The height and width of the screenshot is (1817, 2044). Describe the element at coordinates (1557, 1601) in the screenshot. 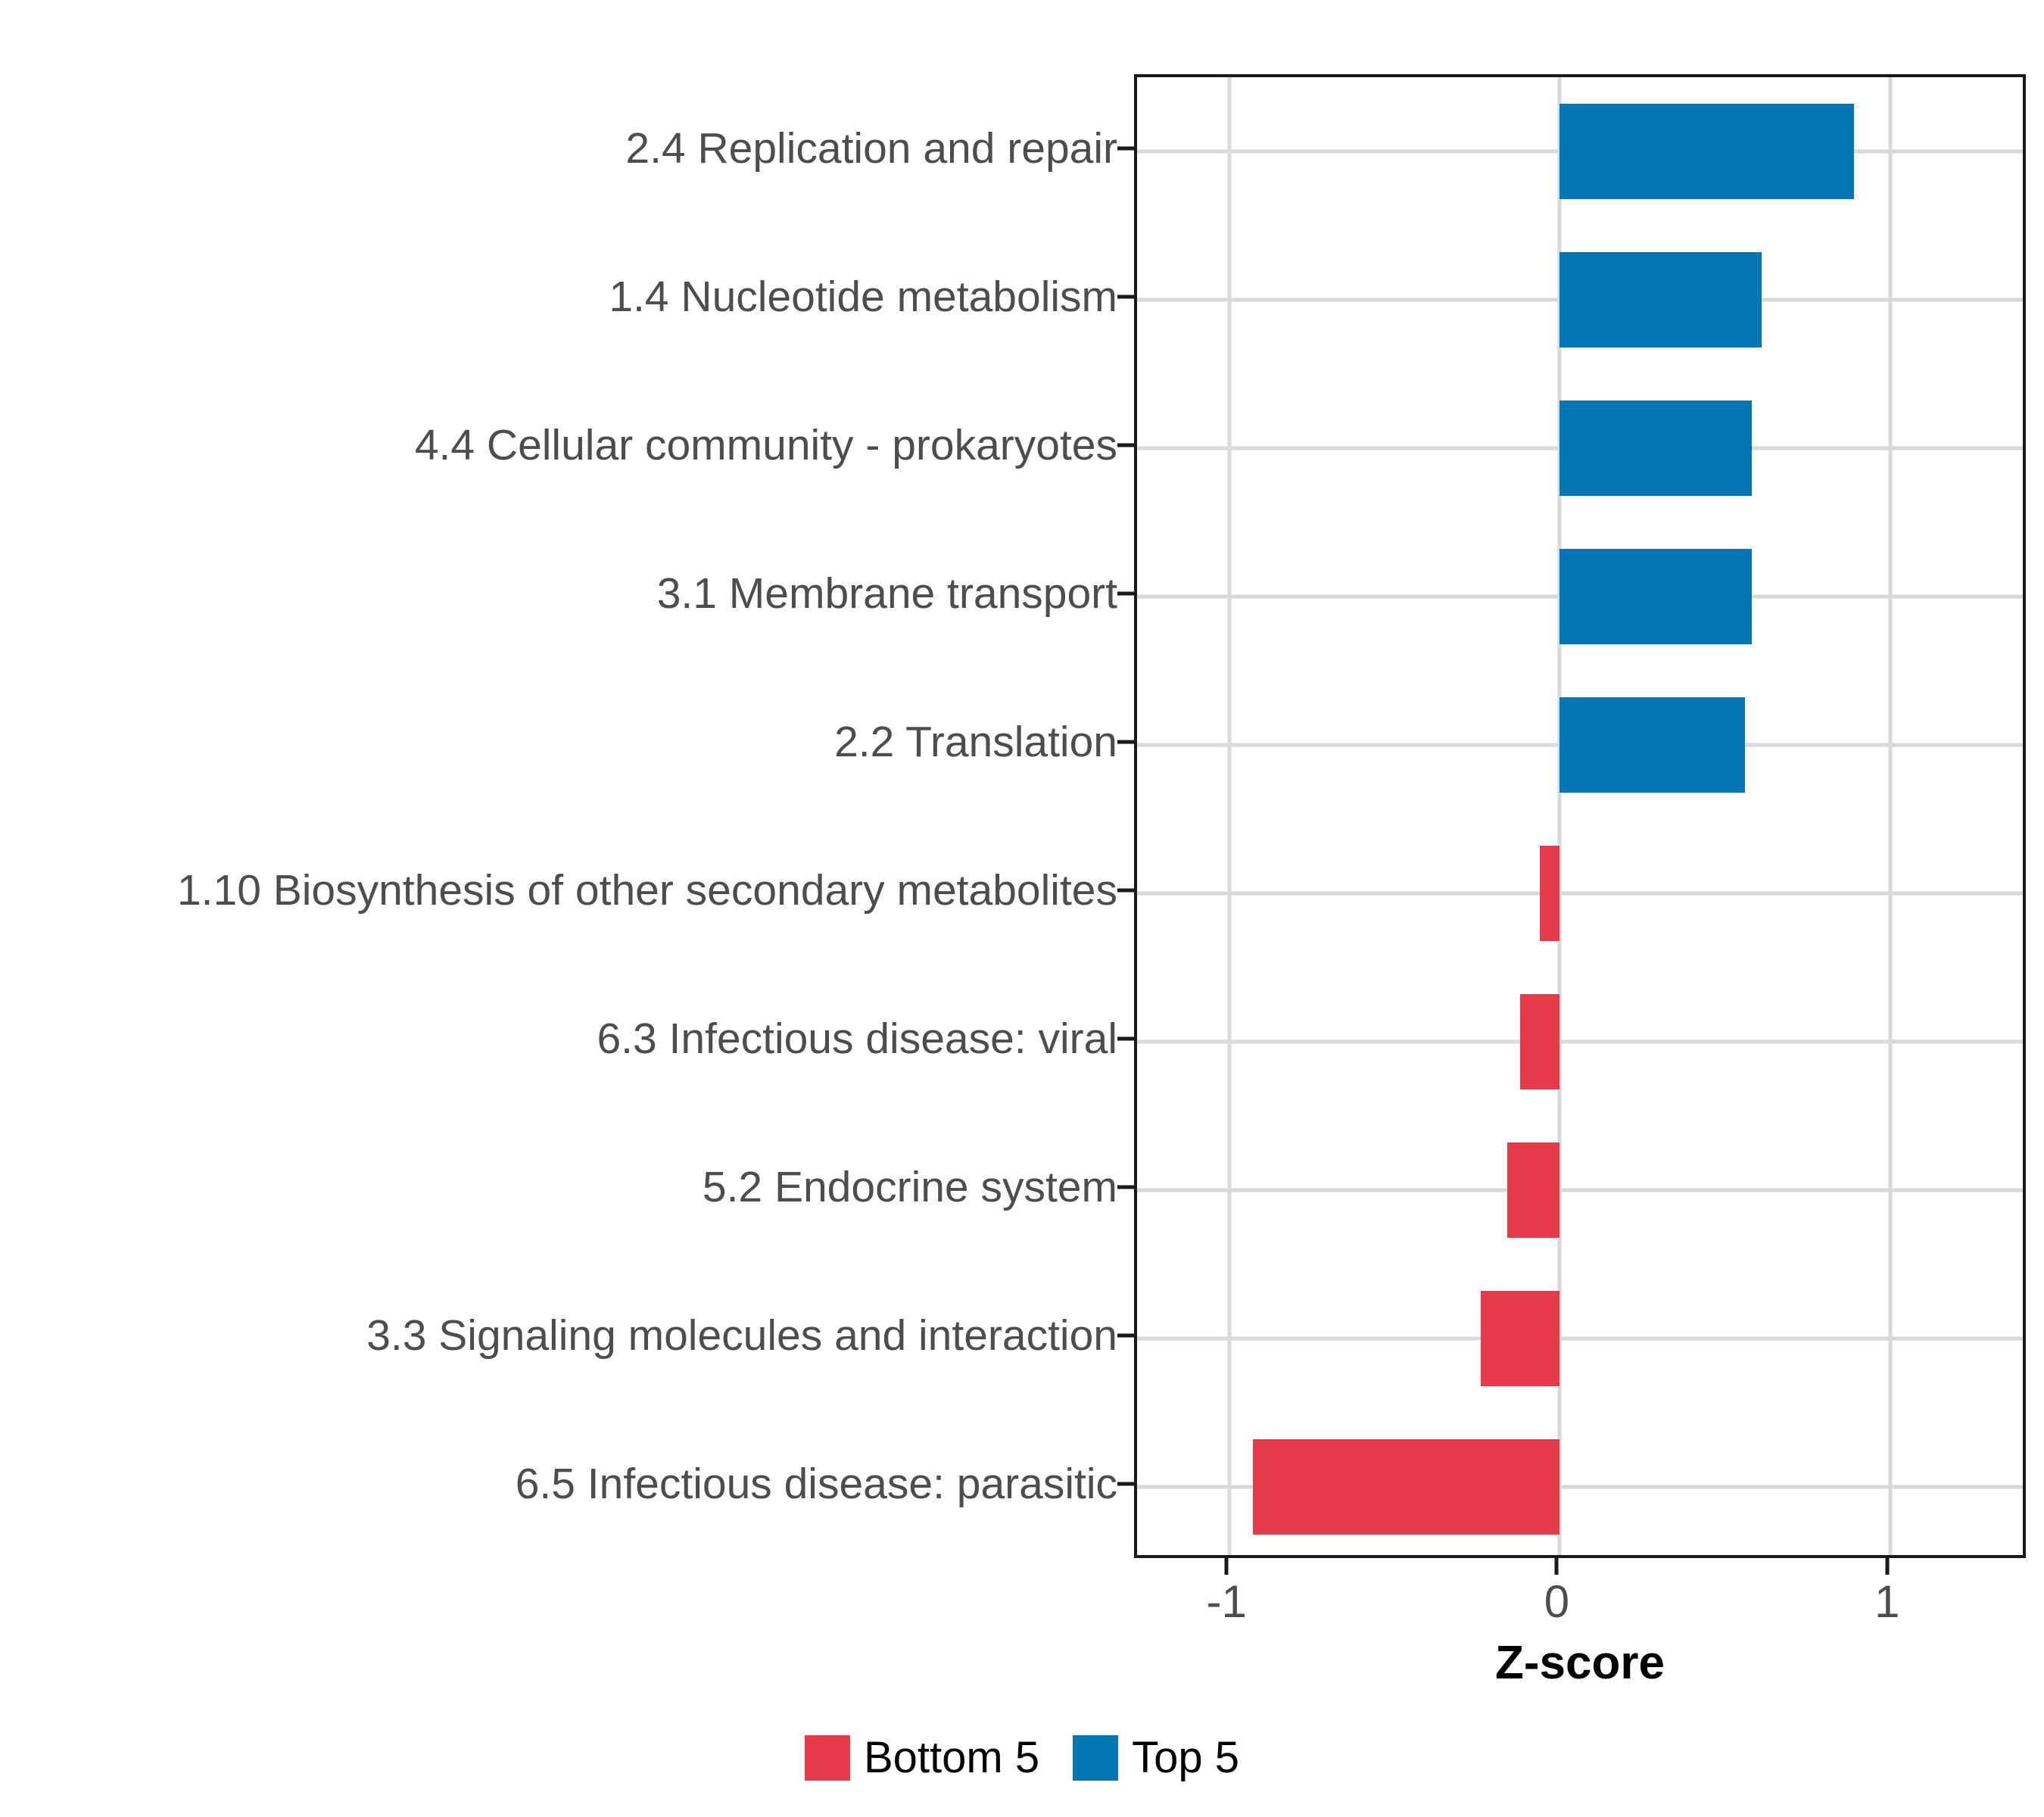

I see `x-axis-tick-label: 0` at that location.